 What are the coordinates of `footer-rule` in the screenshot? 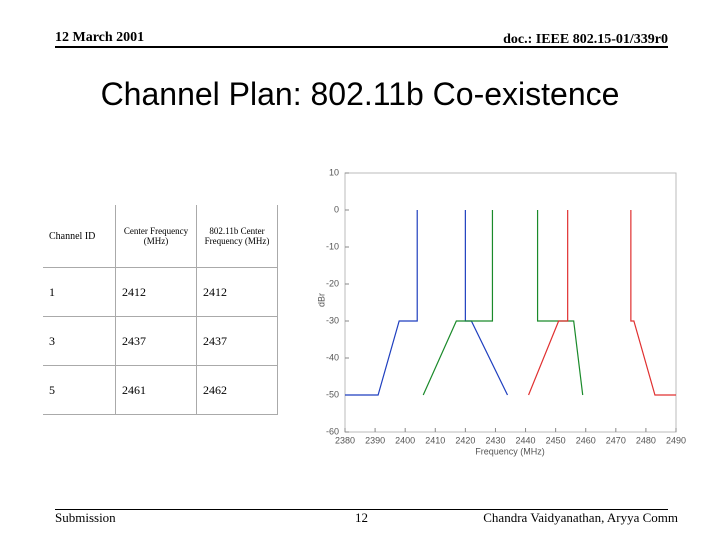 It's located at (361, 509).